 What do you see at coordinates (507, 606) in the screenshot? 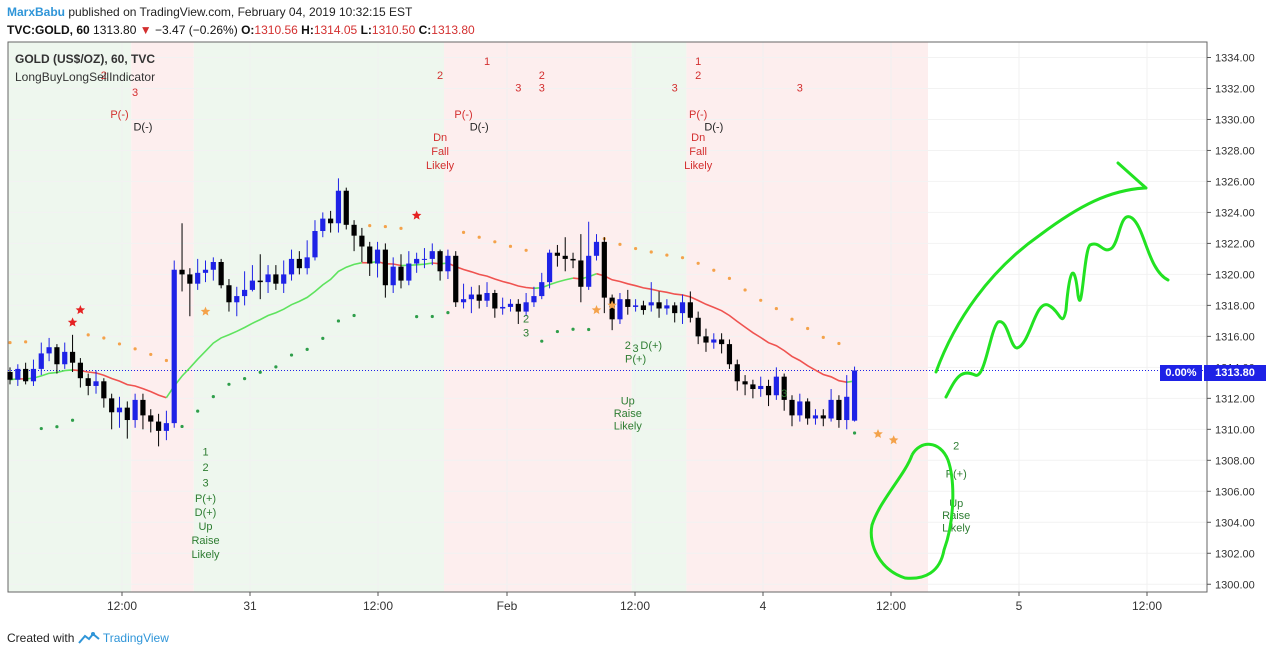
I see `x-tick-label: Feb` at bounding box center [507, 606].